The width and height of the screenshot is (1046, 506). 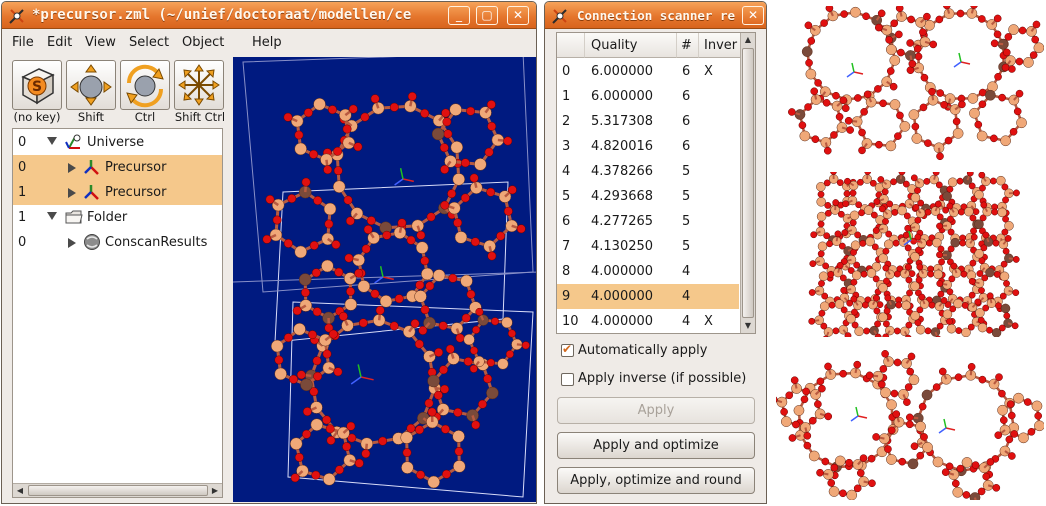 What do you see at coordinates (656, 480) in the screenshot?
I see `apply-optimize-round-button: Apply, optimize and round` at bounding box center [656, 480].